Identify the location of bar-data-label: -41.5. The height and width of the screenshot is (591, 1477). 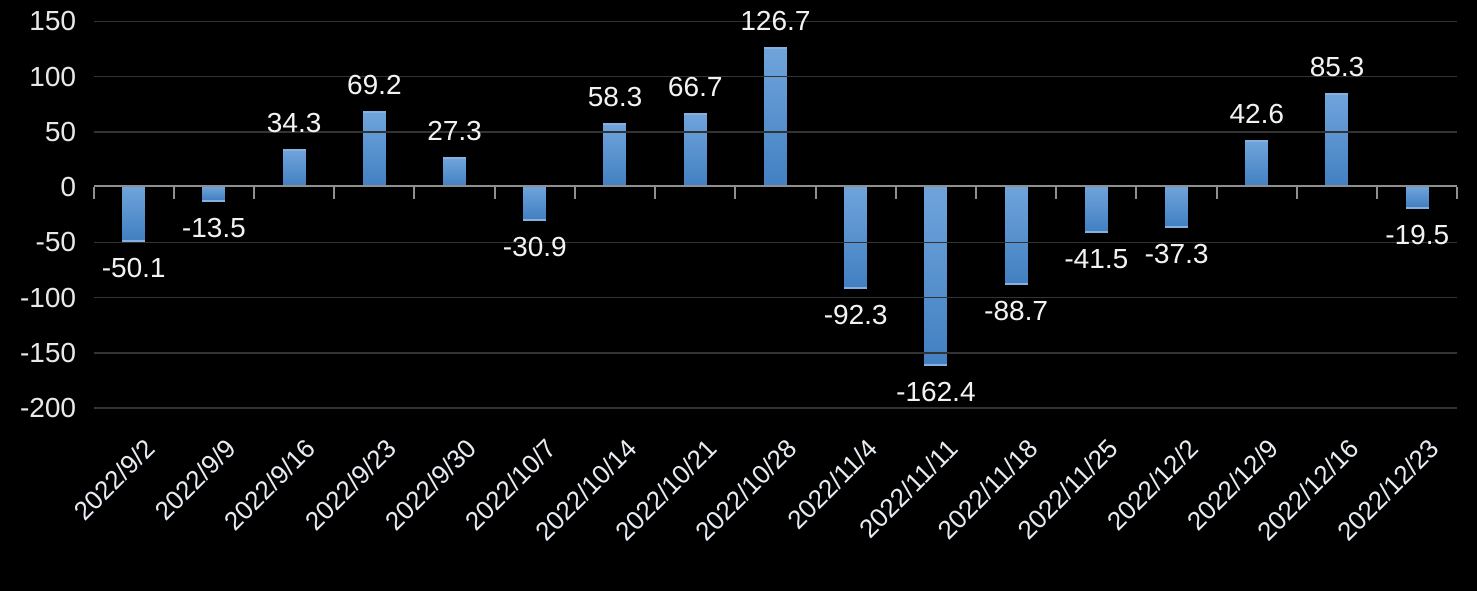
(1096, 258).